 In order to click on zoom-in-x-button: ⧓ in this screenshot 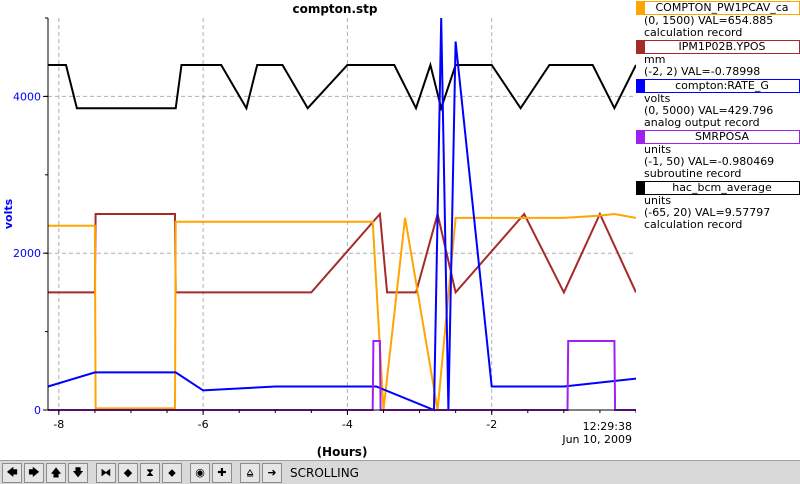, I will do `click(106, 472)`.